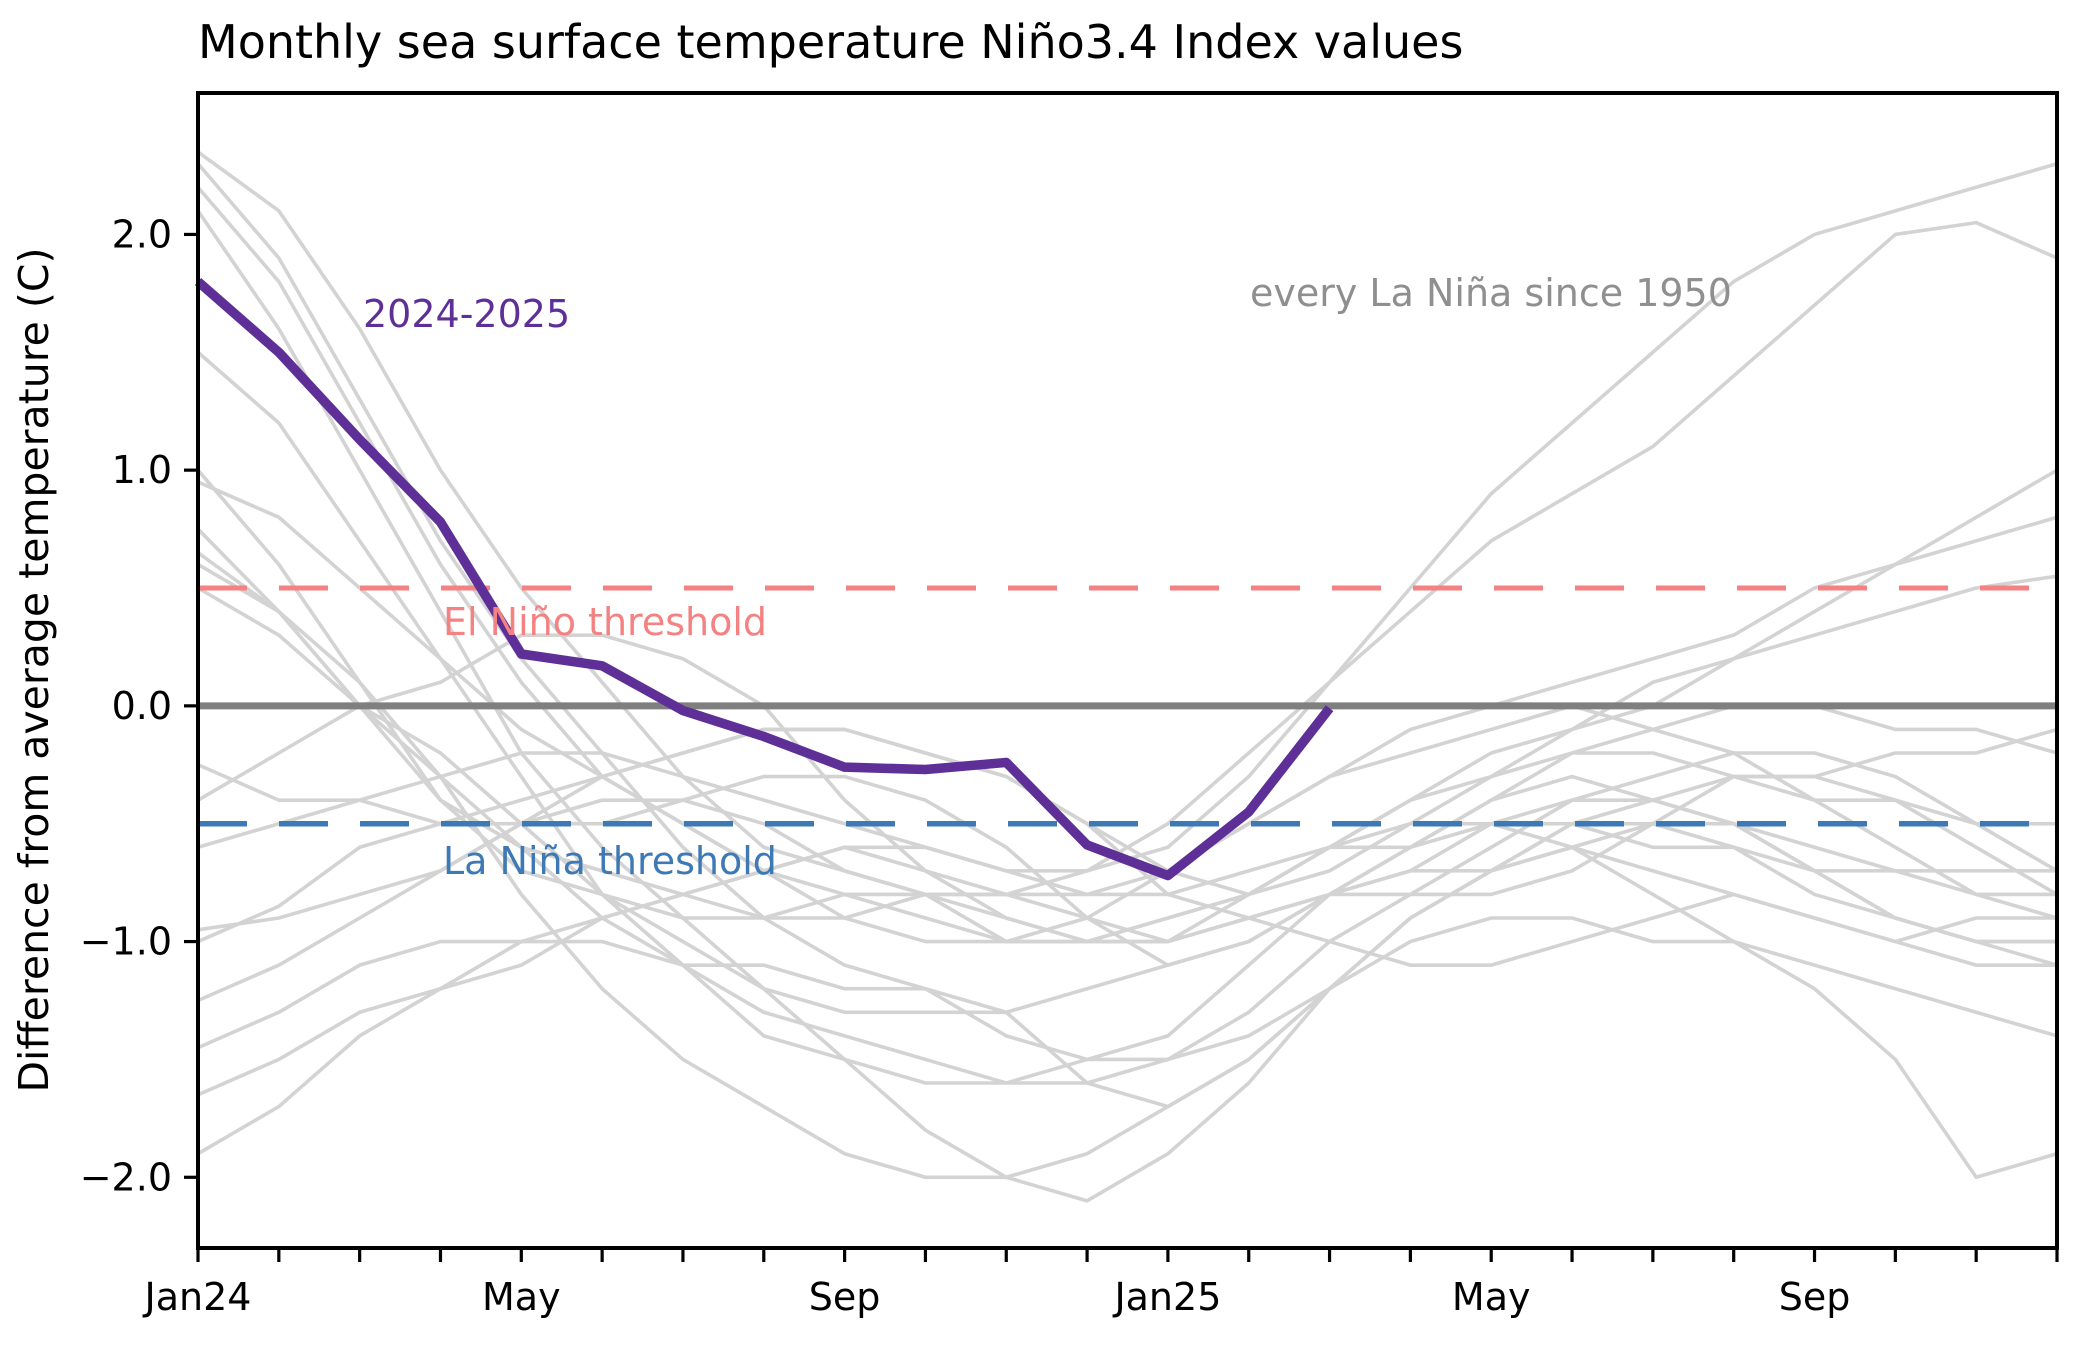 This screenshot has height=1348, width=2093. Describe the element at coordinates (142, 470) in the screenshot. I see `y-tick-label: 1.0` at that location.